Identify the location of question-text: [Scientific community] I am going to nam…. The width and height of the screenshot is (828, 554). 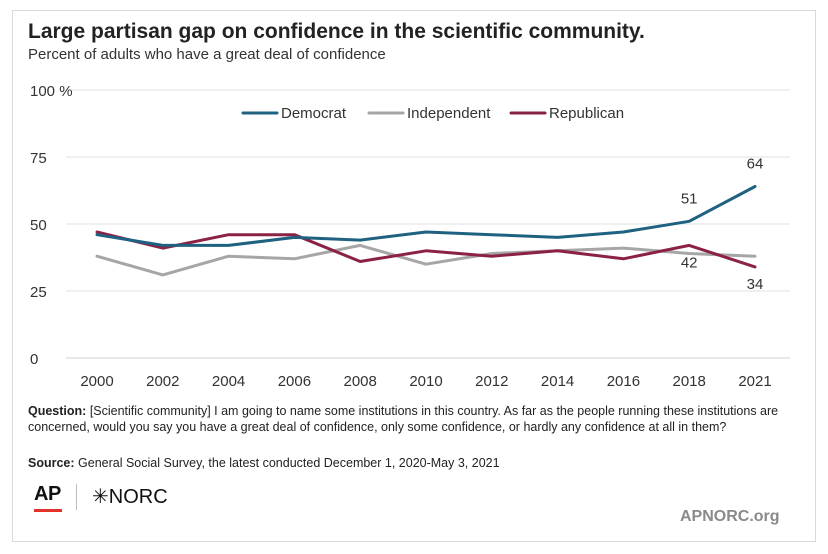
(403, 419).